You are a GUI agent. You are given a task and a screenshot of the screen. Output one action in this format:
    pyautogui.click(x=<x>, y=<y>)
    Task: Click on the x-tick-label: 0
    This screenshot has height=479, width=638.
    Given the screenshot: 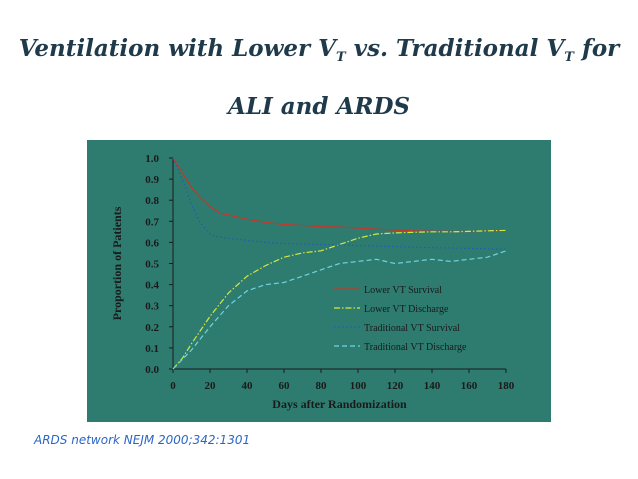 What is the action you would take?
    pyautogui.click(x=173, y=386)
    